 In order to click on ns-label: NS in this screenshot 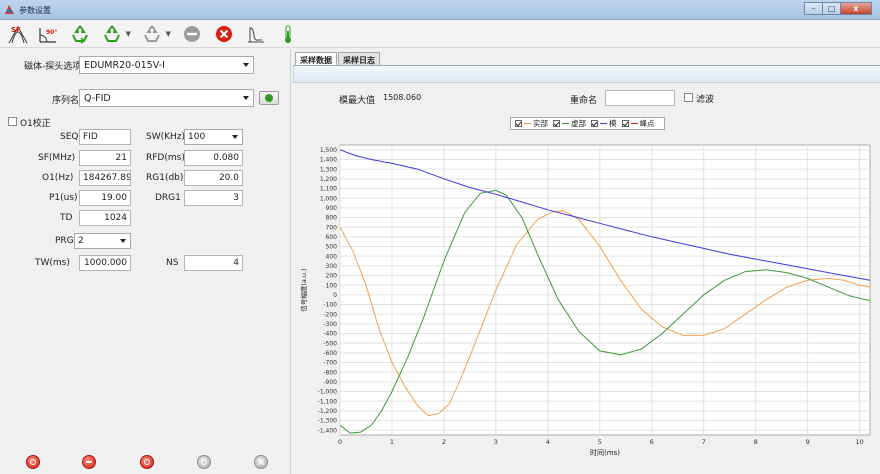, I will do `click(172, 263)`.